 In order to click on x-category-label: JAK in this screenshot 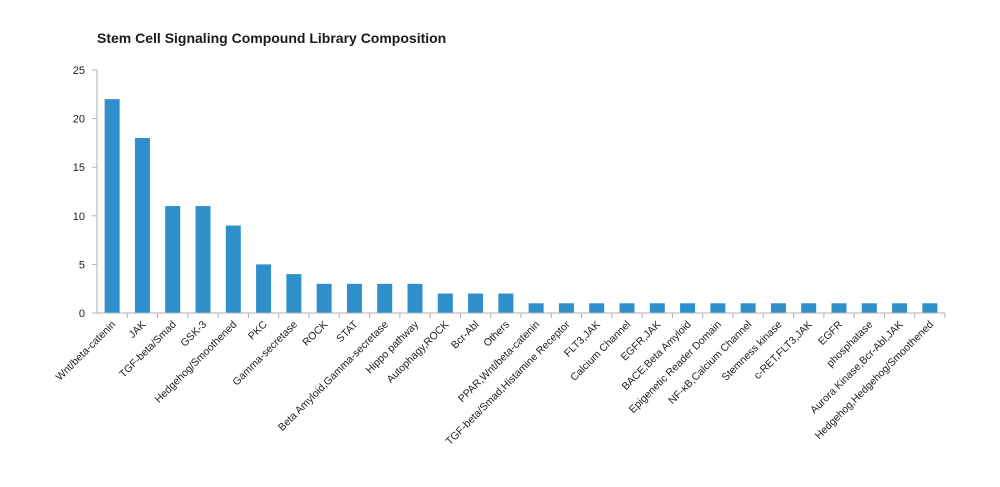, I will do `click(137, 330)`.